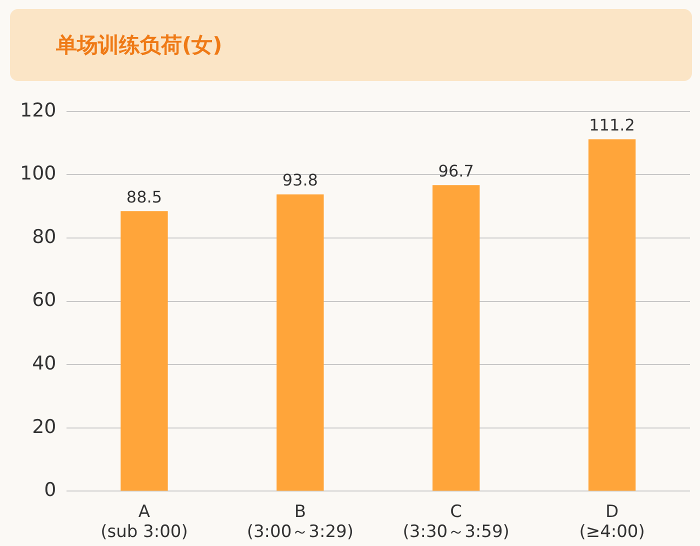  Describe the element at coordinates (44, 237) in the screenshot. I see `y-tick-label: 80` at that location.